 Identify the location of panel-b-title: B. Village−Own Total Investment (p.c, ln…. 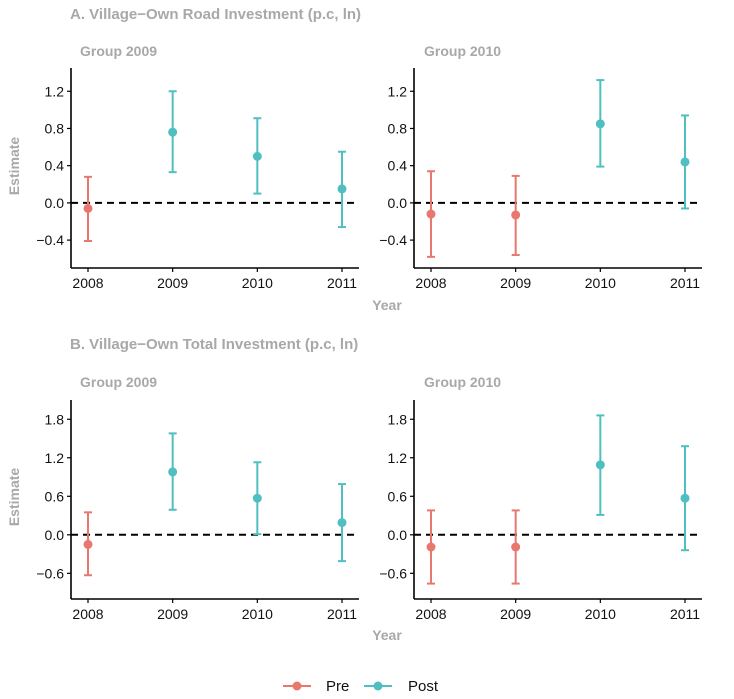
(214, 344).